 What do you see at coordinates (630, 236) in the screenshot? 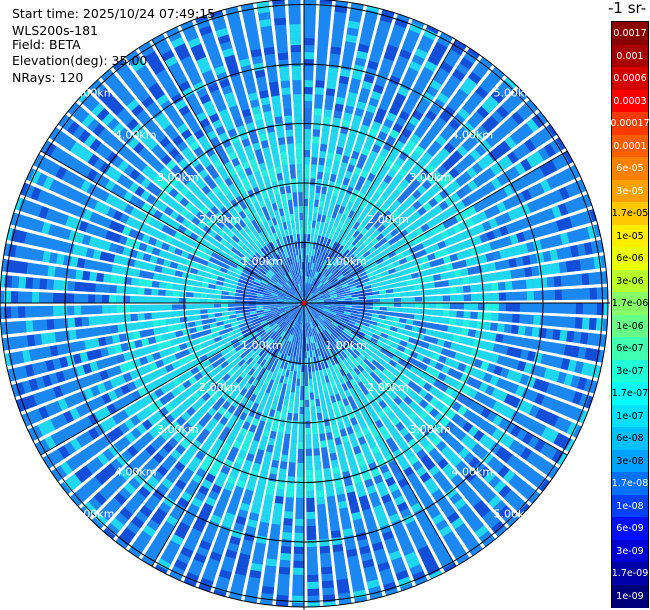
I see `colorbar-cell: 1e-05` at bounding box center [630, 236].